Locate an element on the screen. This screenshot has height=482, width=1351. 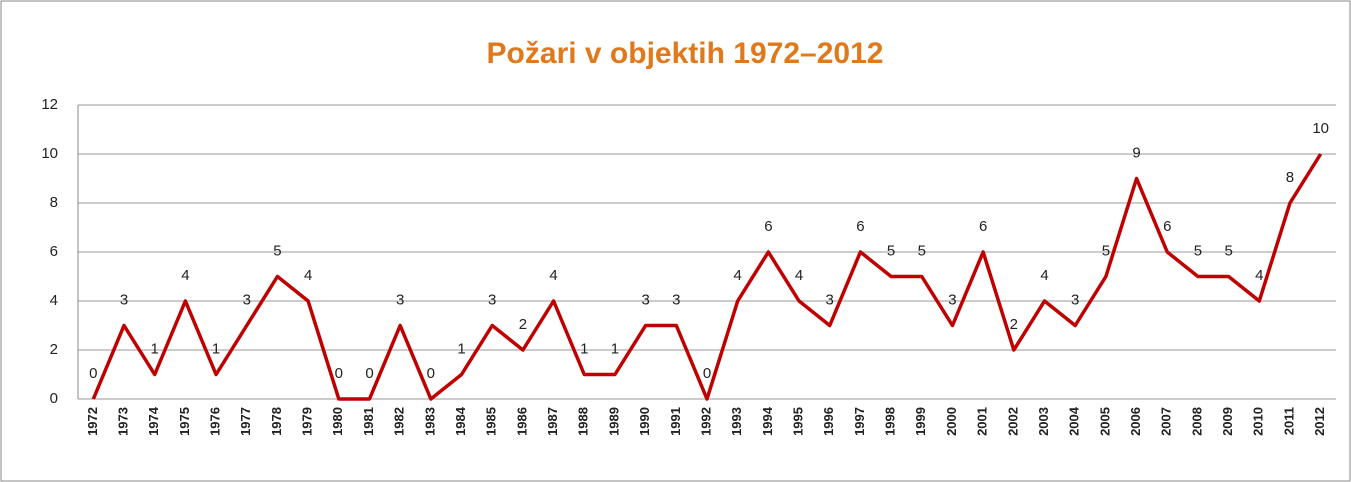
x-tick-label: 1984 is located at coordinates (460, 421).